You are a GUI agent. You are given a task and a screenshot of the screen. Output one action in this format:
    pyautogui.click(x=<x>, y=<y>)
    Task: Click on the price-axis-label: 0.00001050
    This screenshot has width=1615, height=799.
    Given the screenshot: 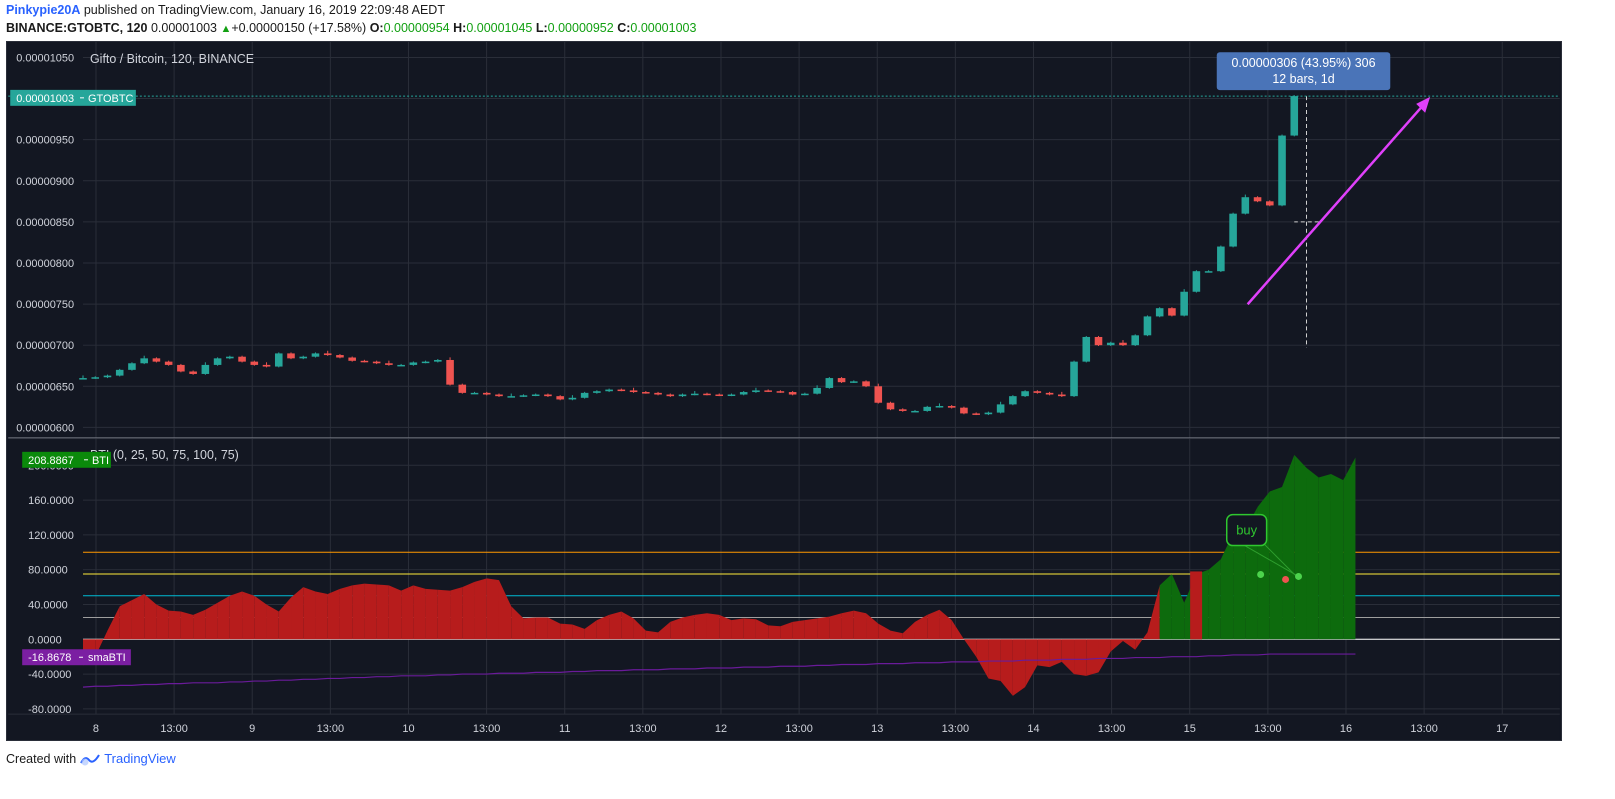 What is the action you would take?
    pyautogui.click(x=45, y=58)
    